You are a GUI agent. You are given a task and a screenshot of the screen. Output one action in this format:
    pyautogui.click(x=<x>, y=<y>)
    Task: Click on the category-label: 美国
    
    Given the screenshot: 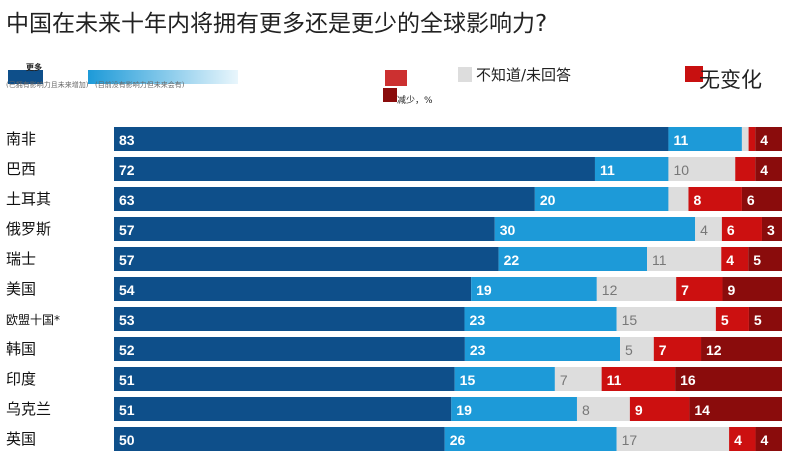 What is the action you would take?
    pyautogui.click(x=21, y=289)
    